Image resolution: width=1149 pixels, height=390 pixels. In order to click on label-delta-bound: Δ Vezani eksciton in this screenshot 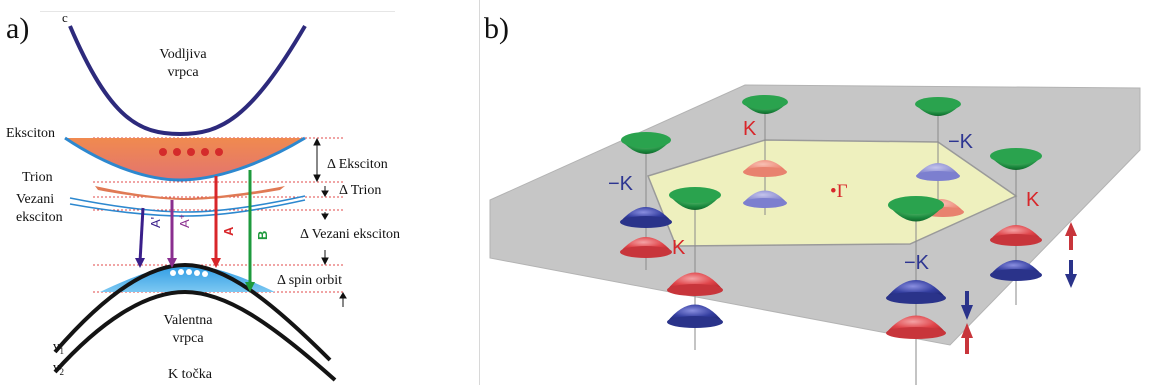, I will do `click(350, 234)`.